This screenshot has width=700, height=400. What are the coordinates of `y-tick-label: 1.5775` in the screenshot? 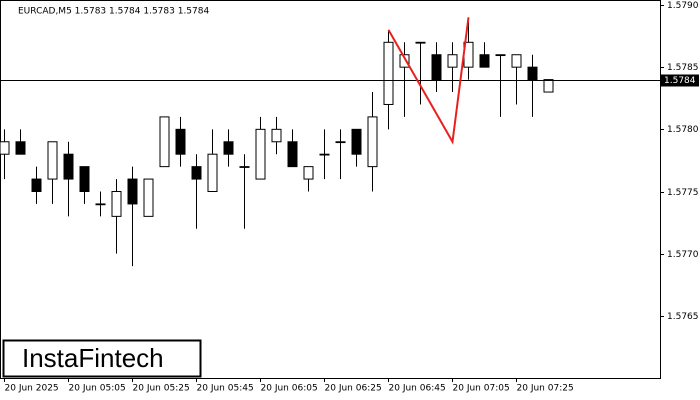 It's located at (683, 193).